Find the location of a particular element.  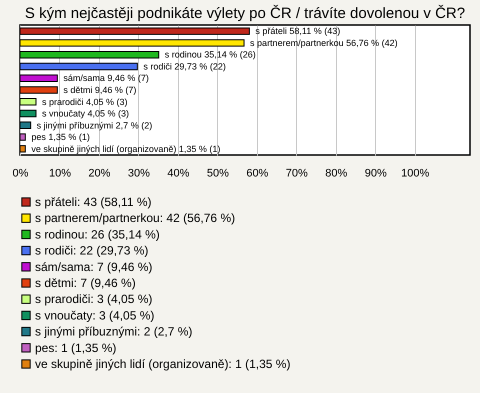

x-tick-label: 10% is located at coordinates (60, 174).